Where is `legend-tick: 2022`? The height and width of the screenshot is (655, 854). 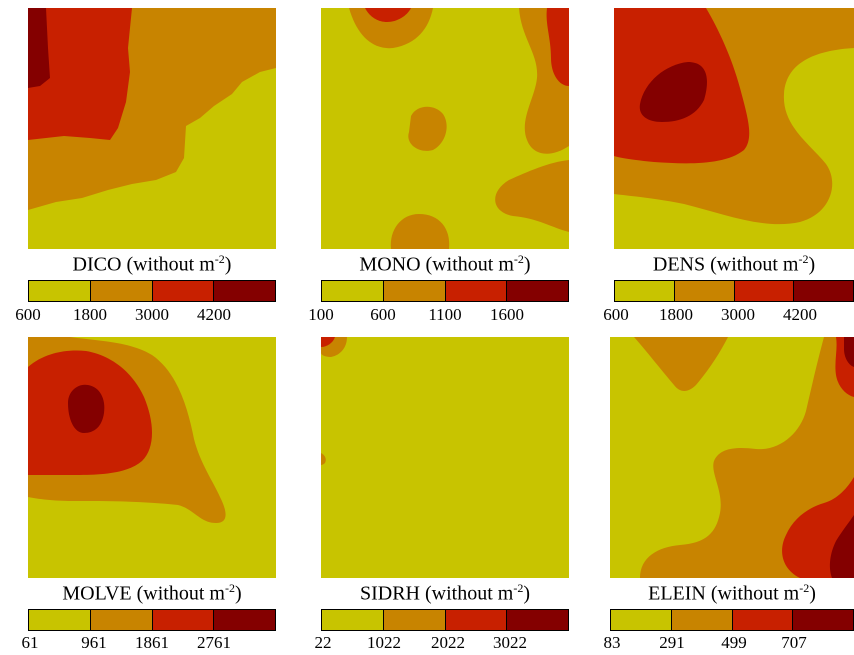 legend-tick: 2022 is located at coordinates (448, 642).